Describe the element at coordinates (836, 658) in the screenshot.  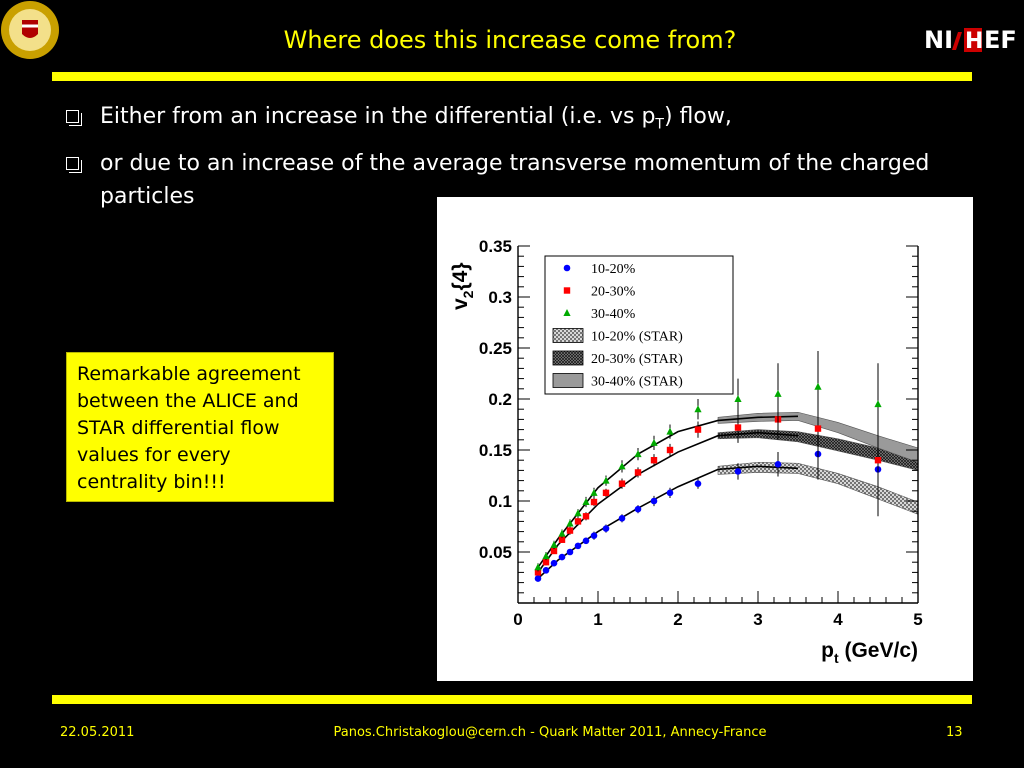
I see `x-axis-title-sub: t` at that location.